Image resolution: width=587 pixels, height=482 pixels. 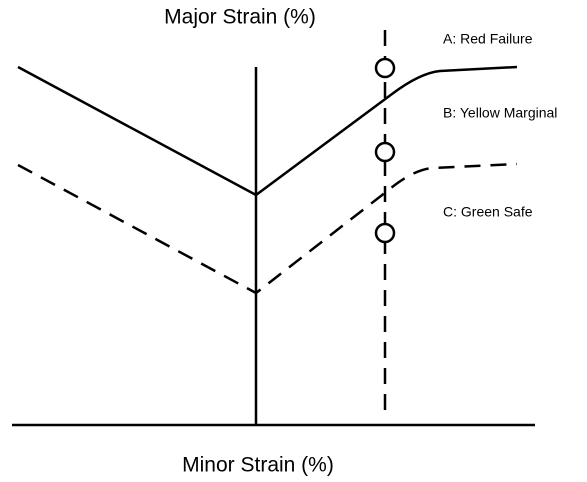 What do you see at coordinates (488, 39) in the screenshot?
I see `zone-label: A: Red Failure` at bounding box center [488, 39].